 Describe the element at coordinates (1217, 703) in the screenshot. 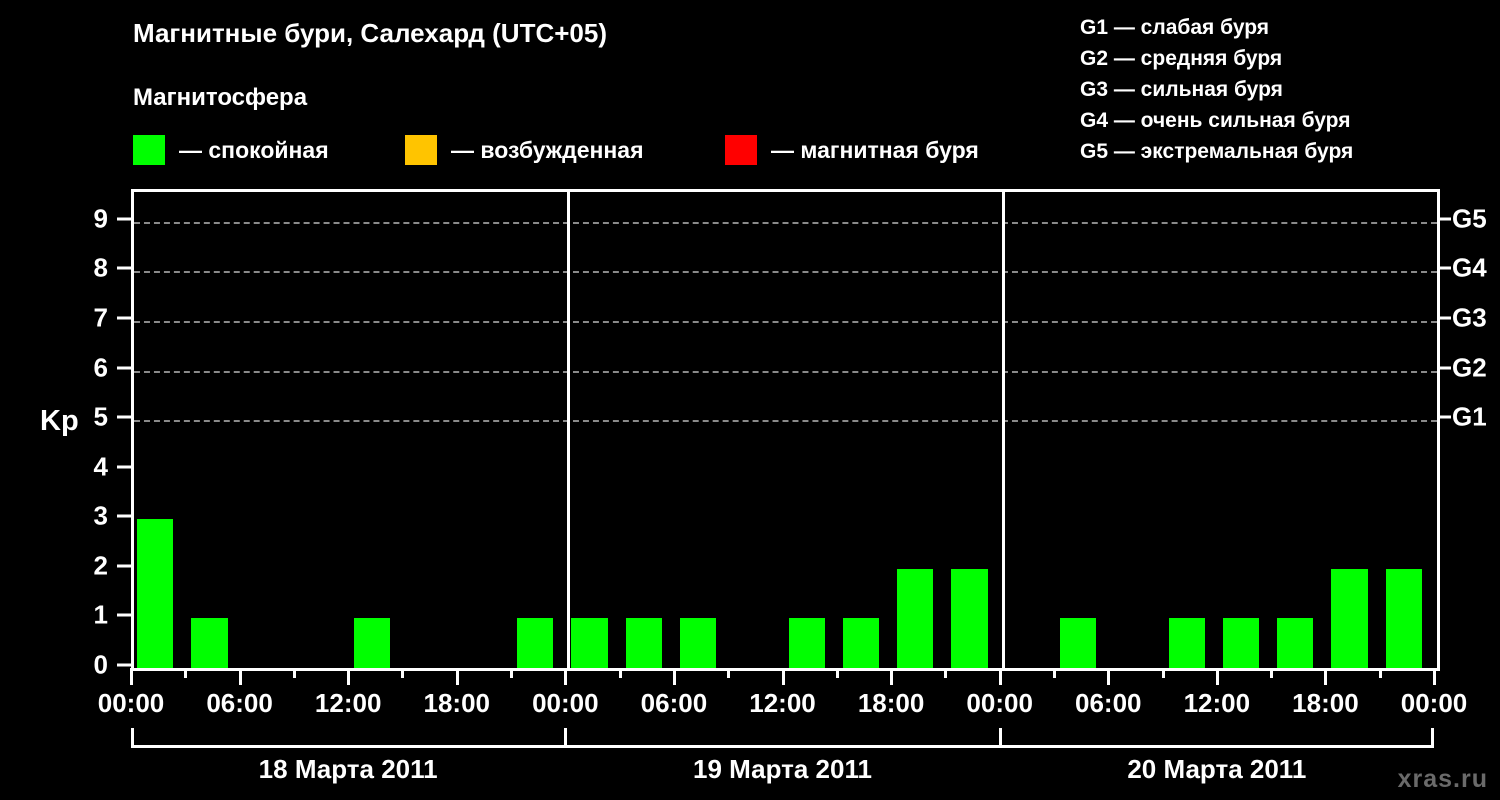

I see `x-tick-label-10: 12:00` at that location.